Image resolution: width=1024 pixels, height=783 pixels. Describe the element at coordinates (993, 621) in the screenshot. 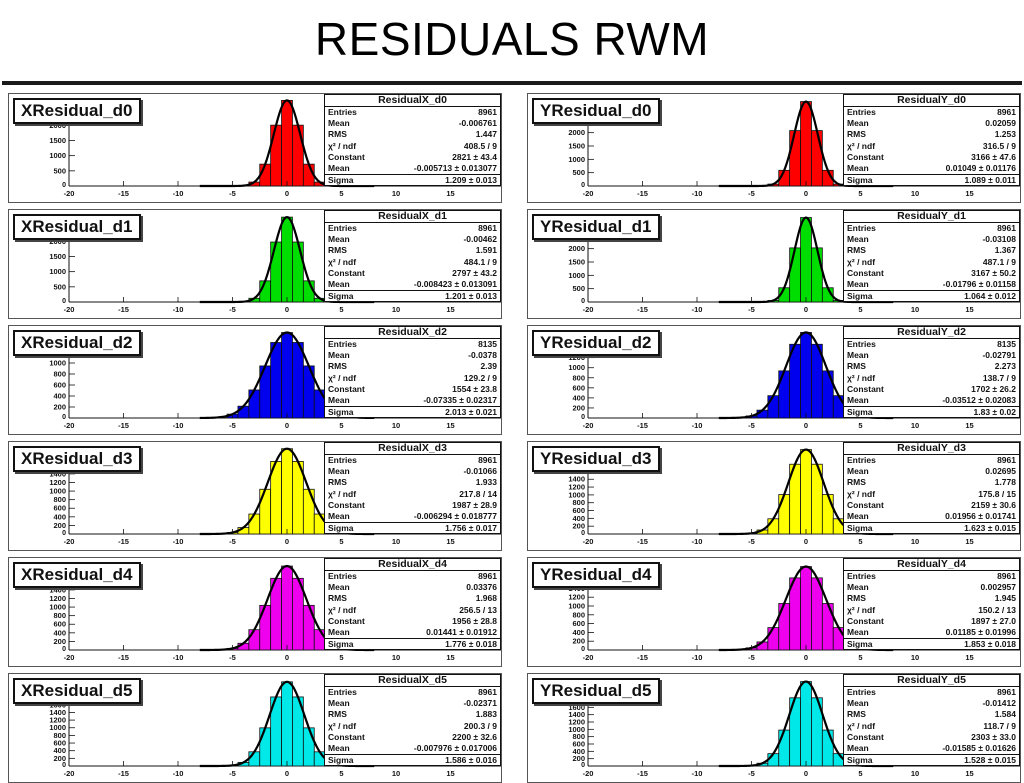

I see `stats-value: 1897 ± 27.0` at that location.